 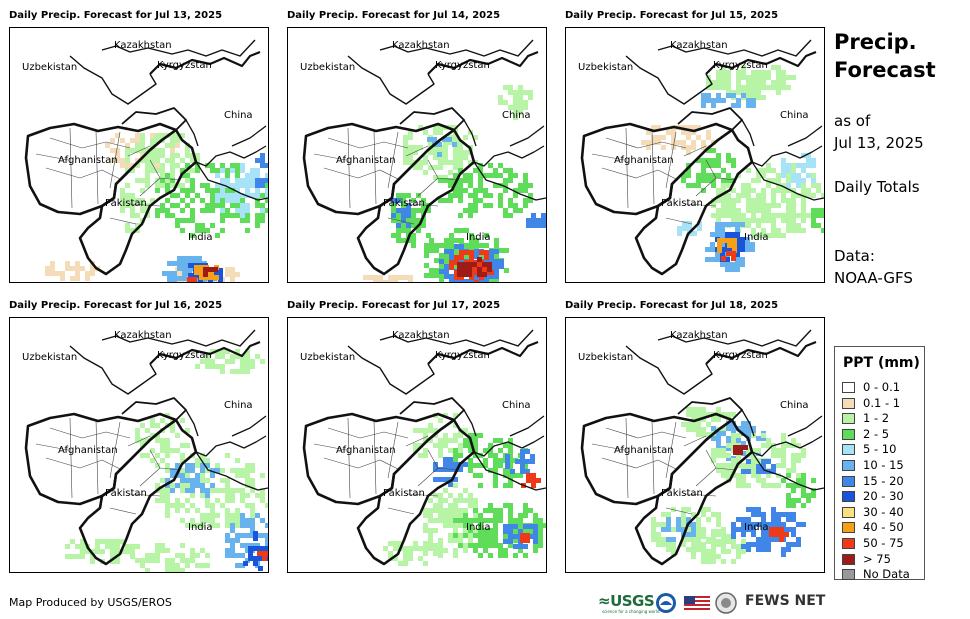 I want to click on panel-title: Daily Precip. Forecast for Jul 18, 2025, so click(x=672, y=305).